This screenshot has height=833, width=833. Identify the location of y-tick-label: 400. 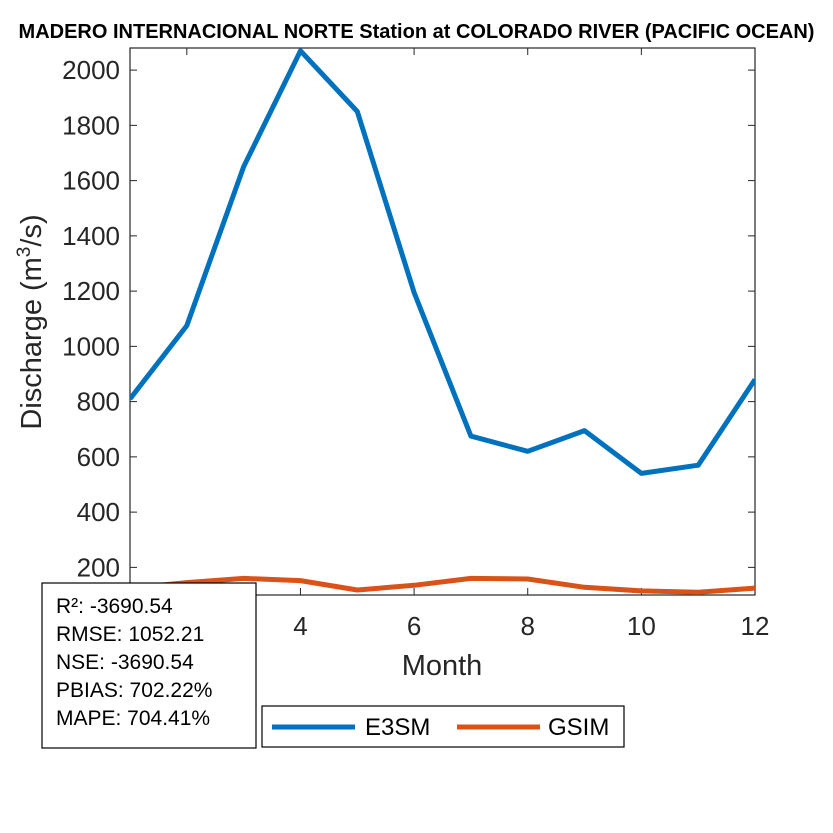
(98, 512).